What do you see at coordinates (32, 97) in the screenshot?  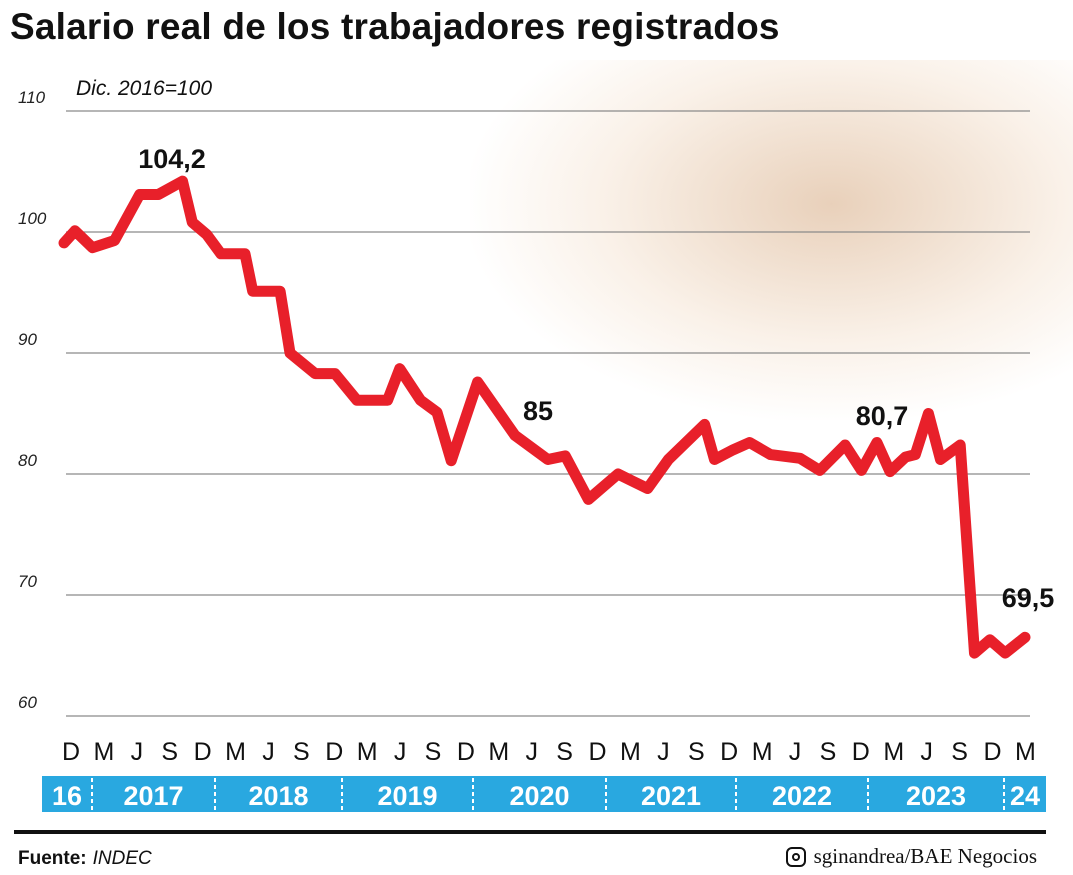 I see `y-tick-label: 110` at bounding box center [32, 97].